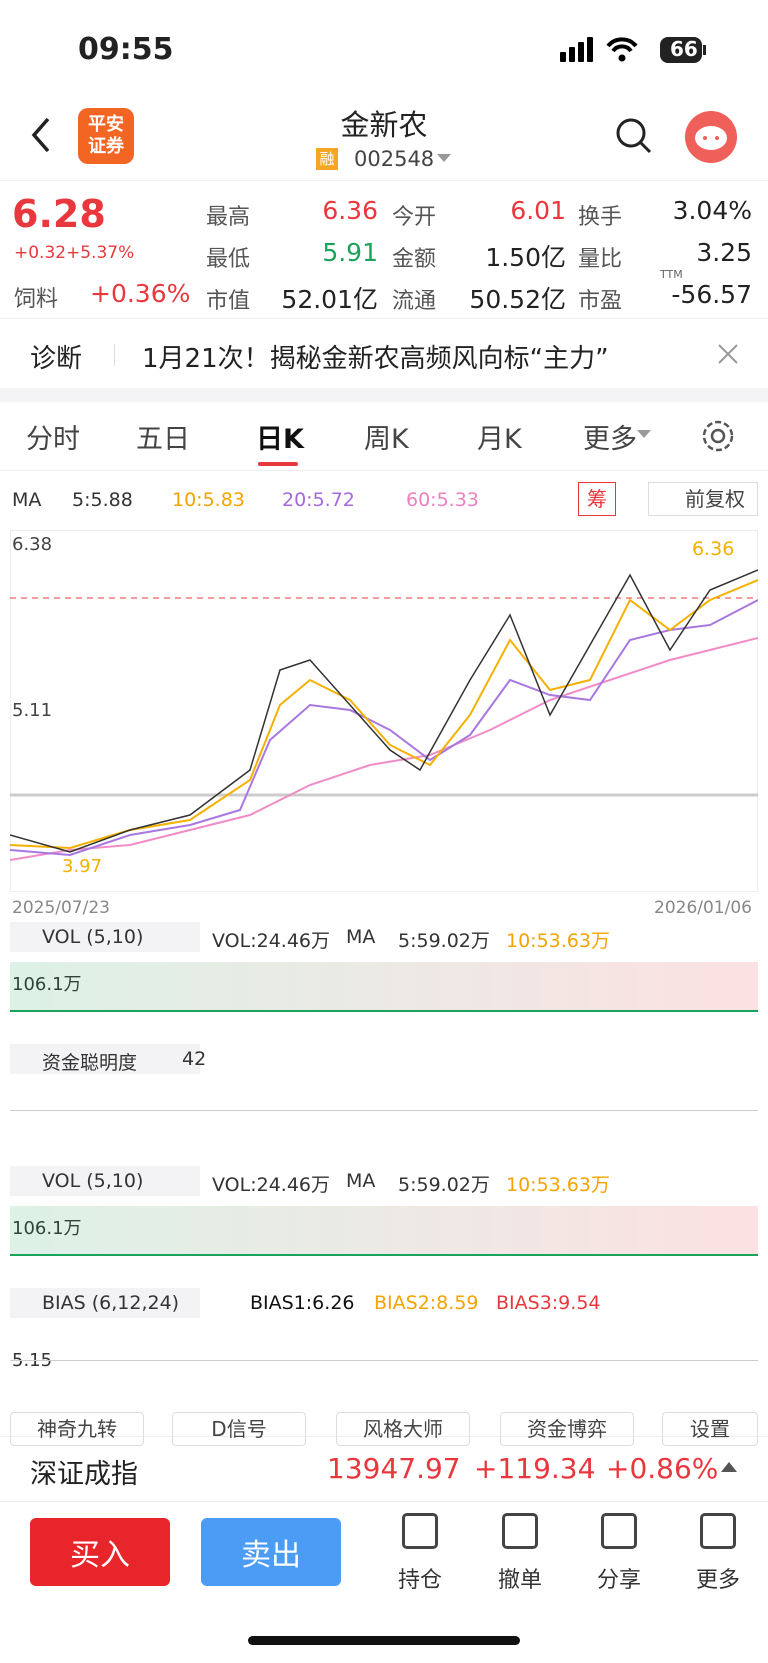  I want to click on indicator-button: 资金博弈, so click(567, 1429).